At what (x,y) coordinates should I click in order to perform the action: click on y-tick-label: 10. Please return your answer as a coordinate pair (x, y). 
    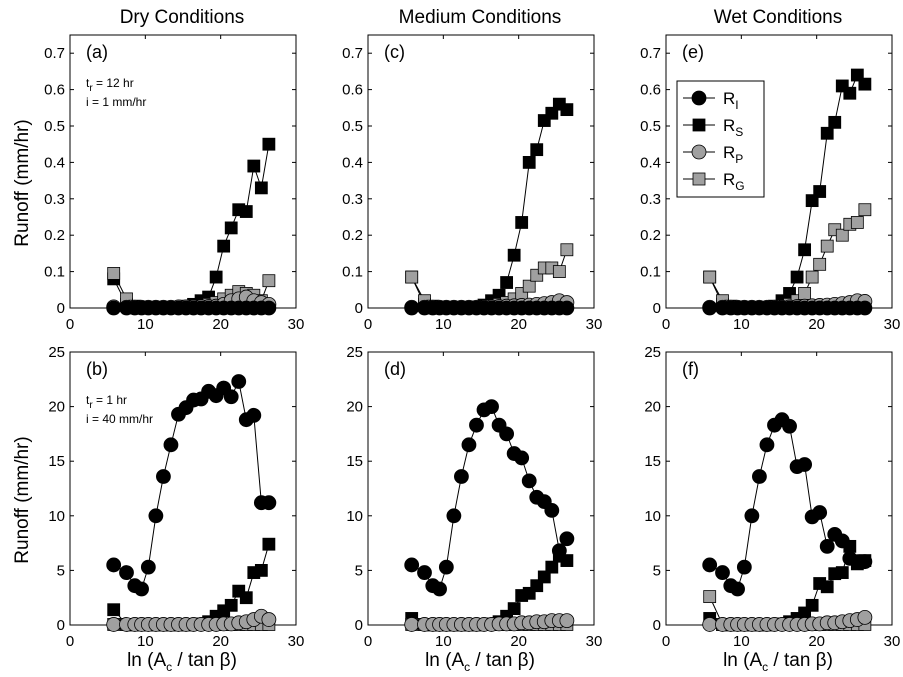
    Looking at the image, I should click on (354, 516).